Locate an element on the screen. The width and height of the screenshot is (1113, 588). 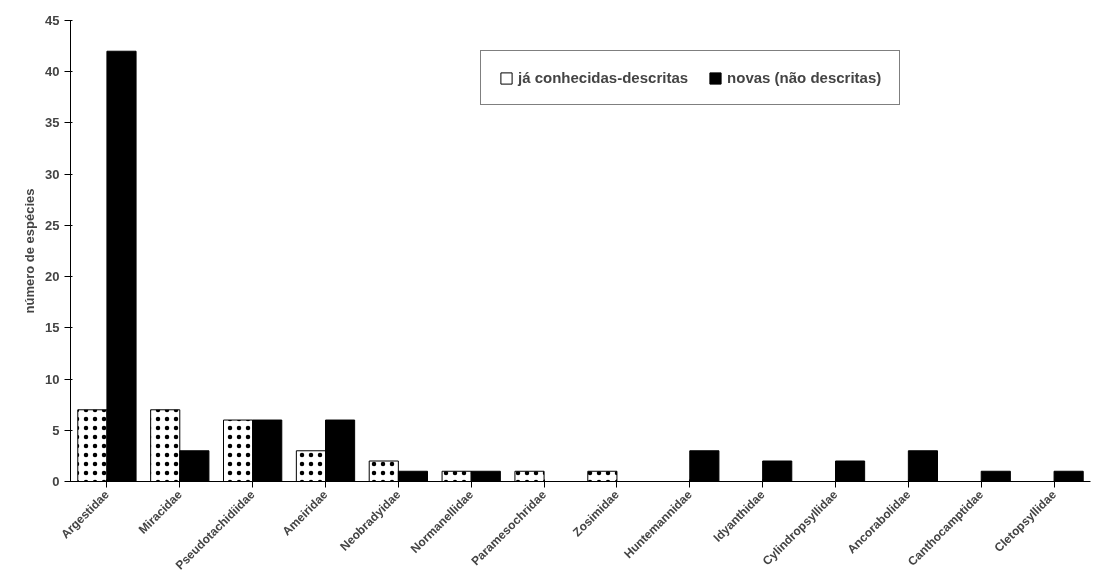
y-tick-label: 30 is located at coordinates (52, 174).